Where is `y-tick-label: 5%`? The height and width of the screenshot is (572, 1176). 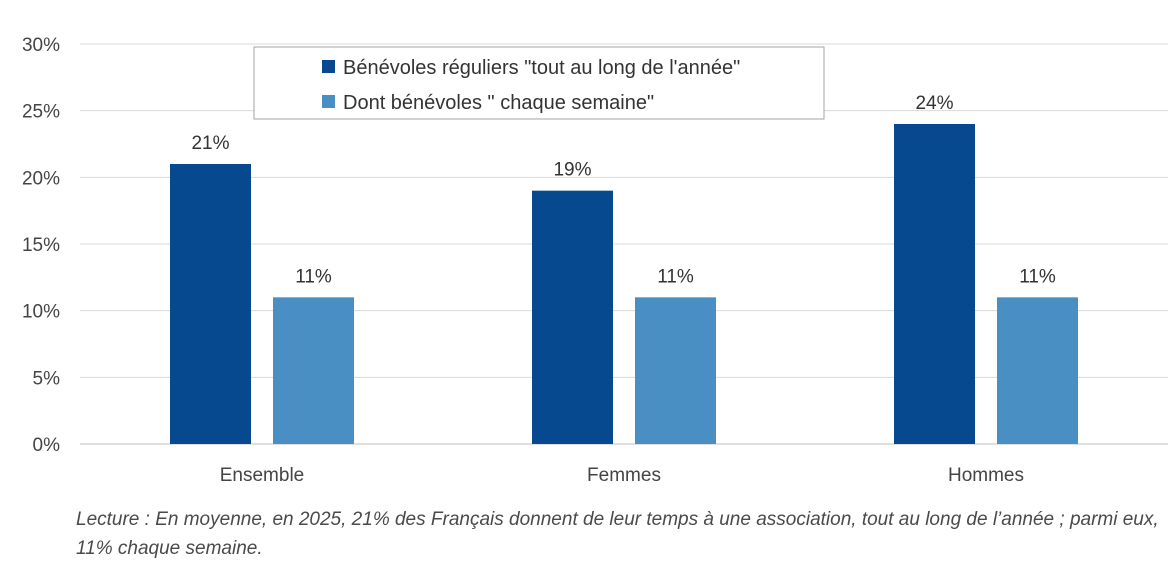 y-tick-label: 5% is located at coordinates (47, 378).